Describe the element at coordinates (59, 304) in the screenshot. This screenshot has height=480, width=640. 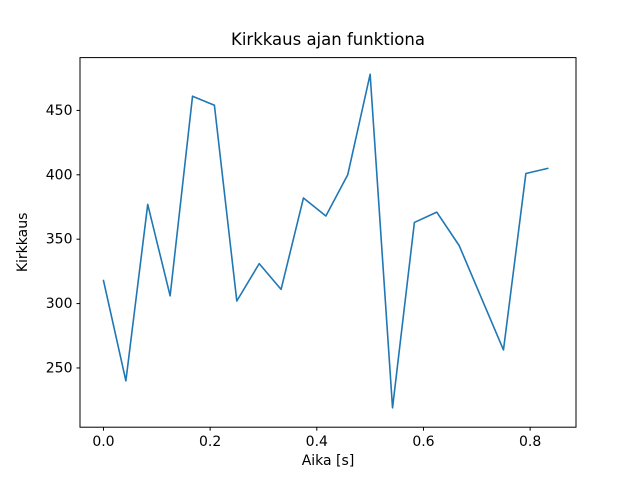
I see `y-tick-label: 300` at that location.